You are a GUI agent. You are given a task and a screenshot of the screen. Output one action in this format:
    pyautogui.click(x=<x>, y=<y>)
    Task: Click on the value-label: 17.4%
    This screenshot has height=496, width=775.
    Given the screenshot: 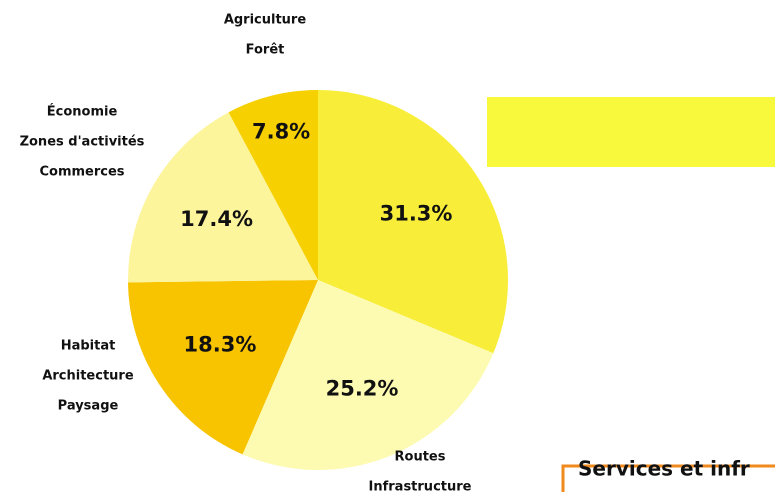 What is the action you would take?
    pyautogui.click(x=216, y=219)
    